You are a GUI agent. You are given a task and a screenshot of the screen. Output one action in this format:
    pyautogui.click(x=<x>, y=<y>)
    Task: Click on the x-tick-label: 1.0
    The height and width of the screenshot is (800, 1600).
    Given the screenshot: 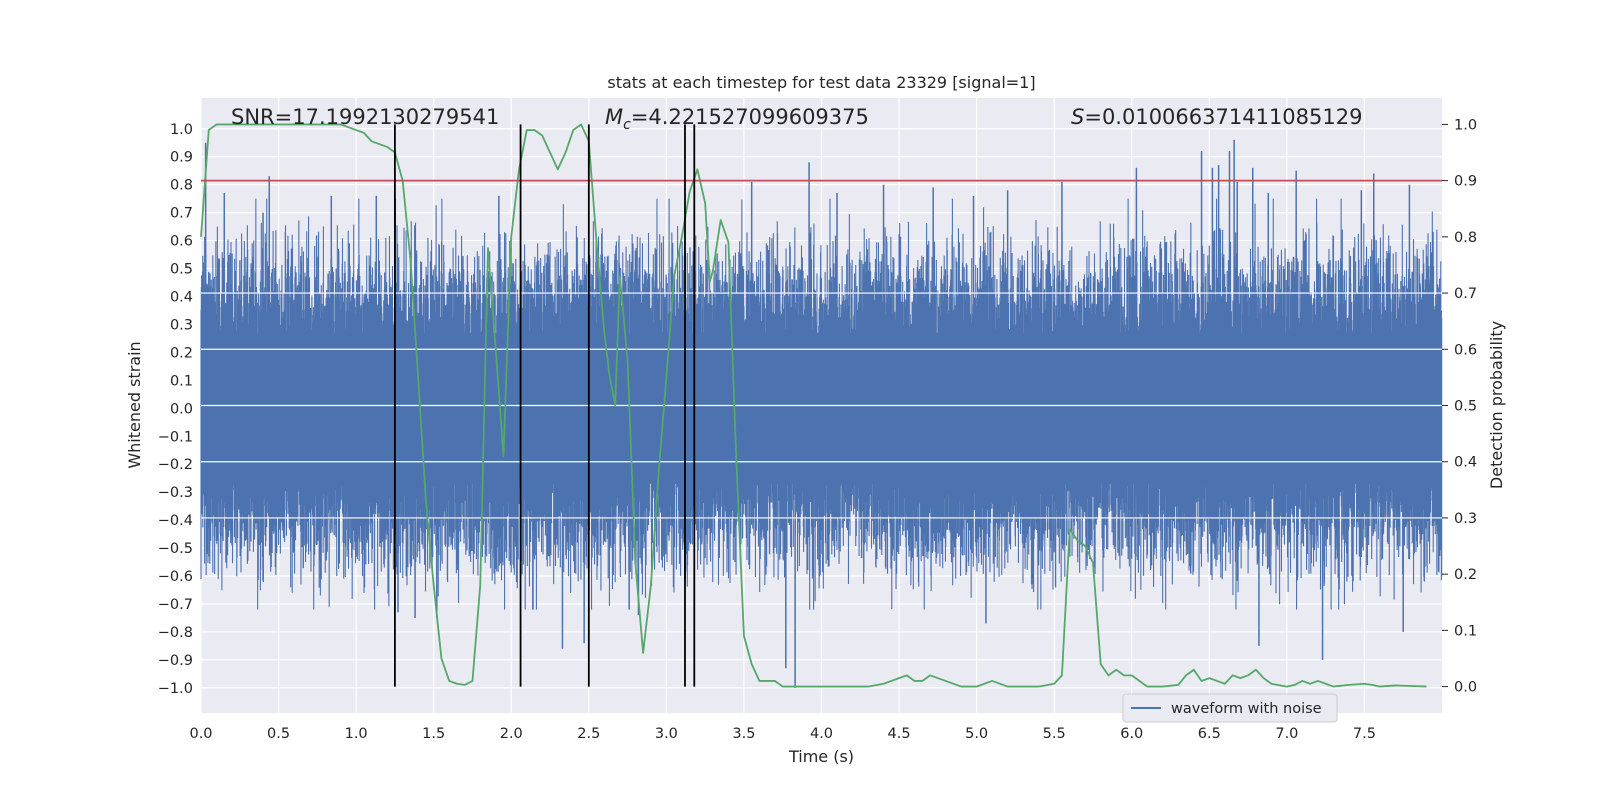 What is the action you would take?
    pyautogui.click(x=356, y=734)
    